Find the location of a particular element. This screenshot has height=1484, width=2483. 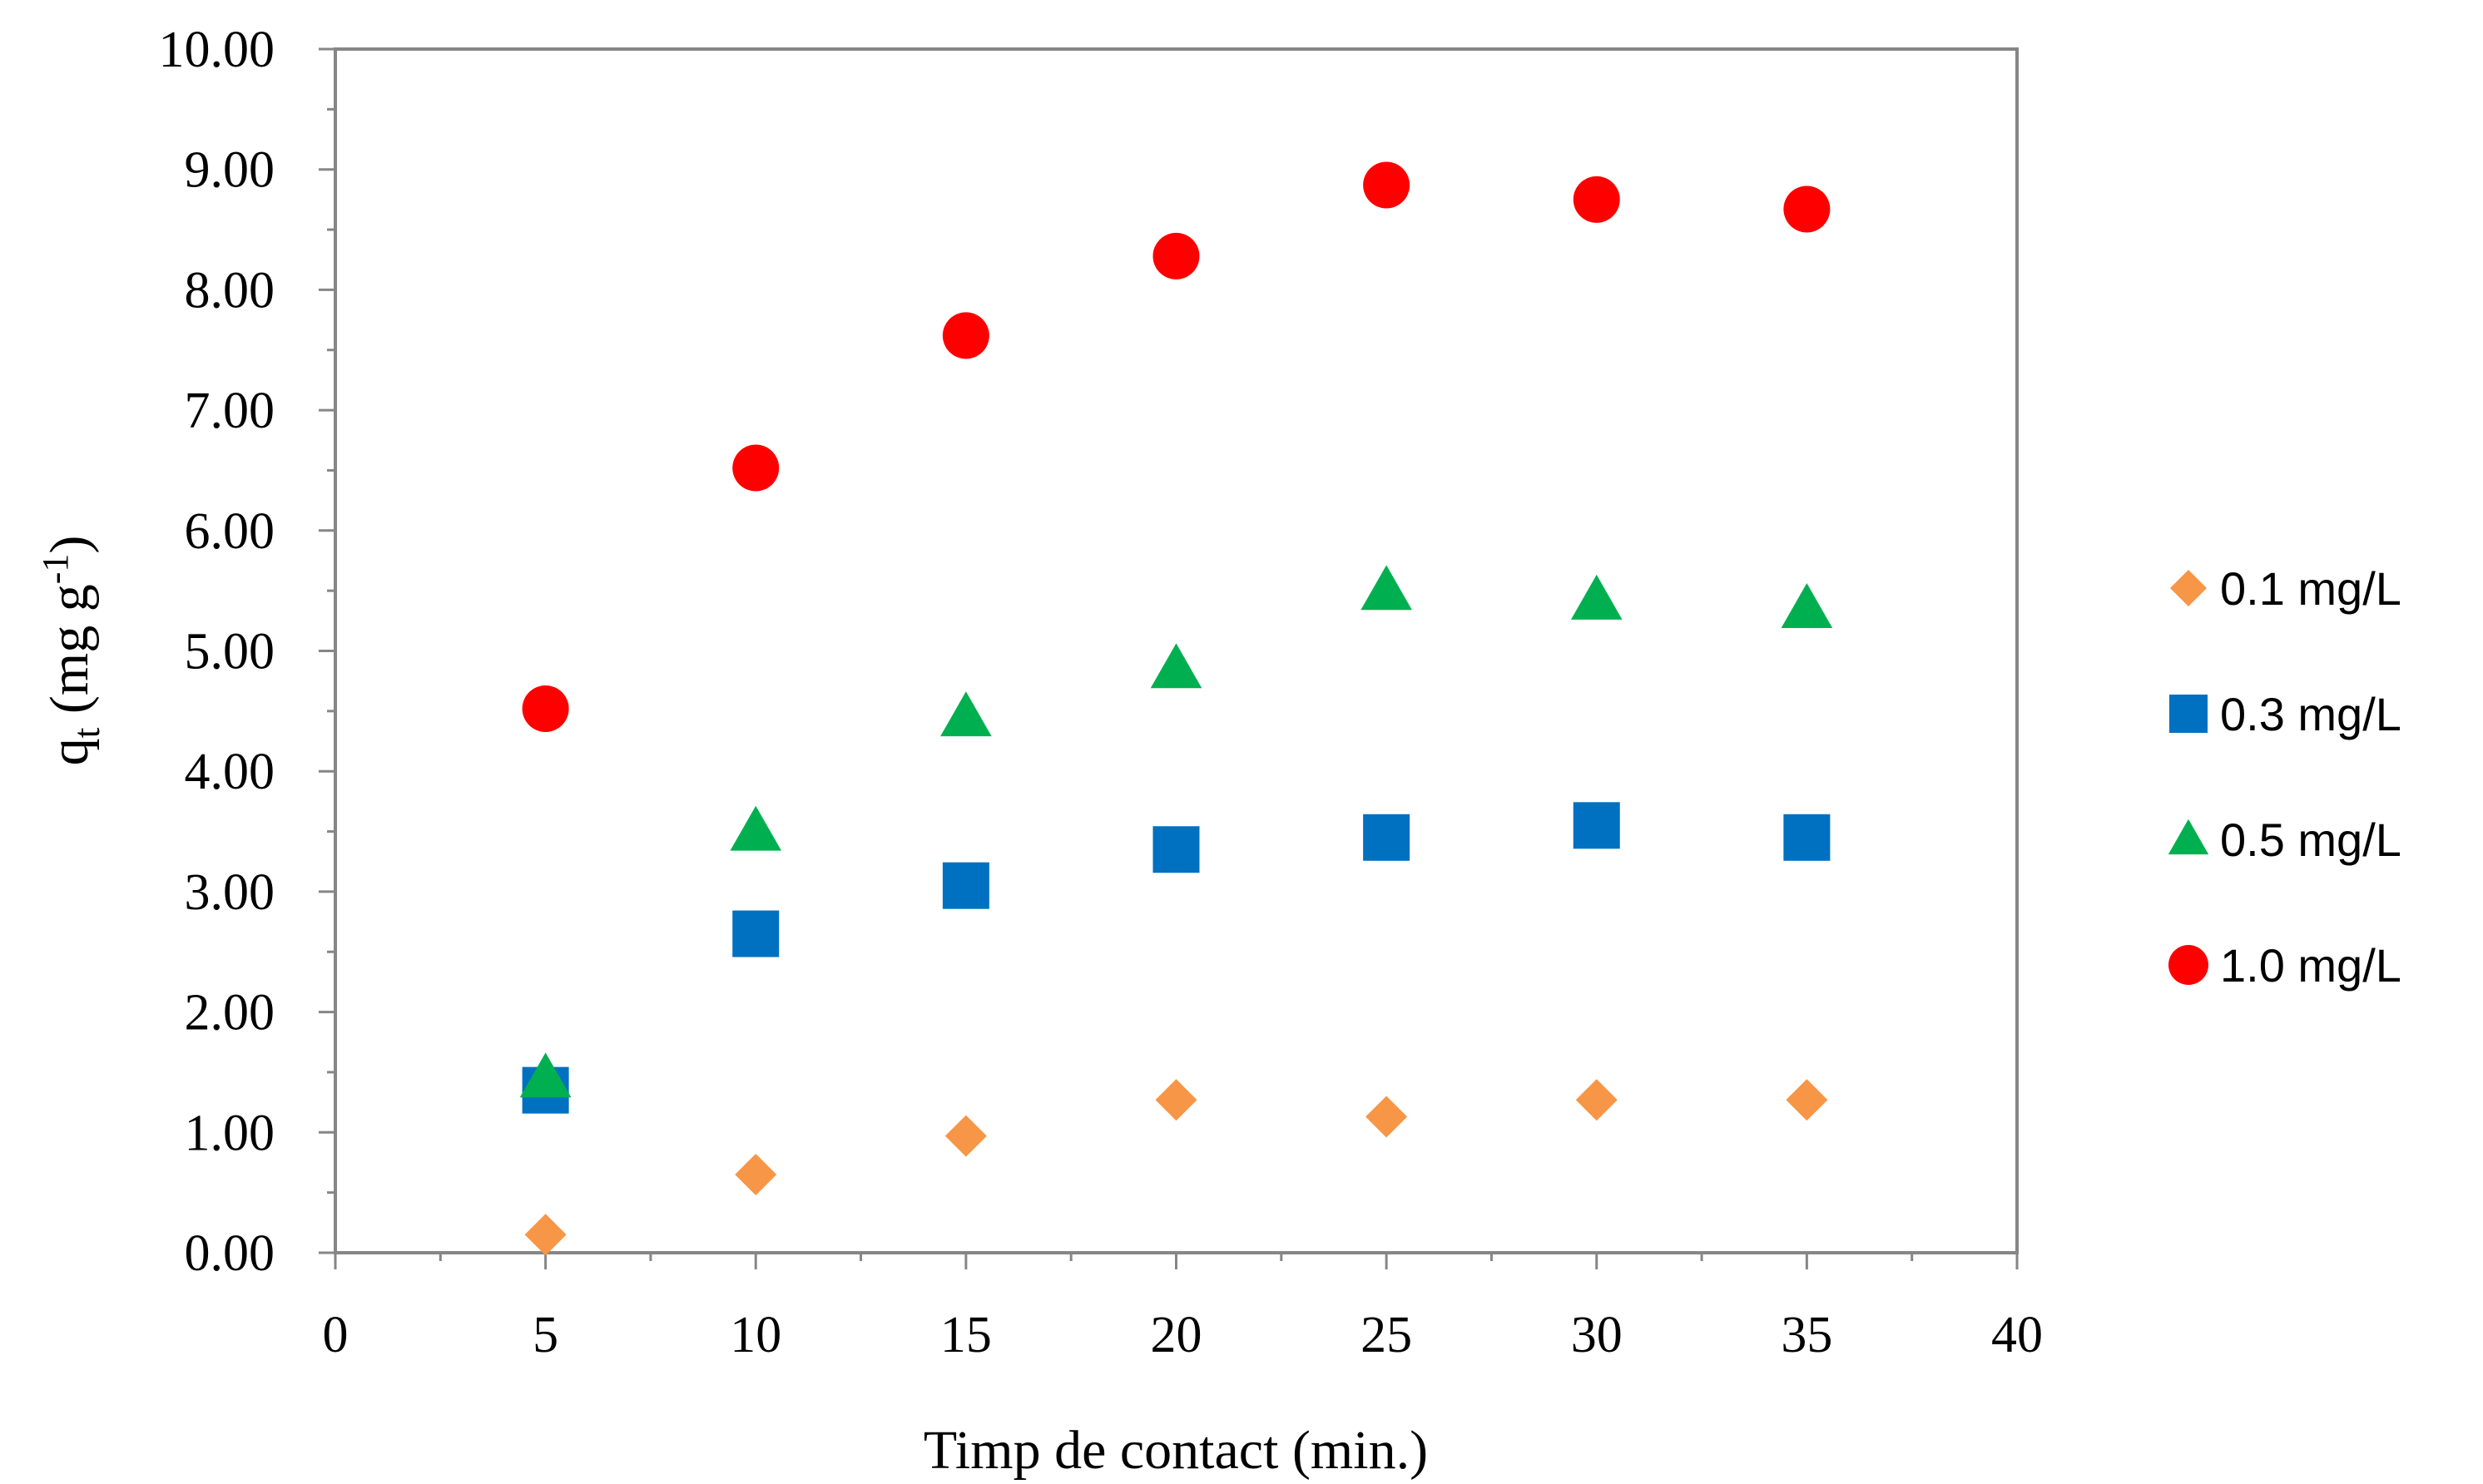

legend-label: 0.1 mg/L is located at coordinates (2310, 588).